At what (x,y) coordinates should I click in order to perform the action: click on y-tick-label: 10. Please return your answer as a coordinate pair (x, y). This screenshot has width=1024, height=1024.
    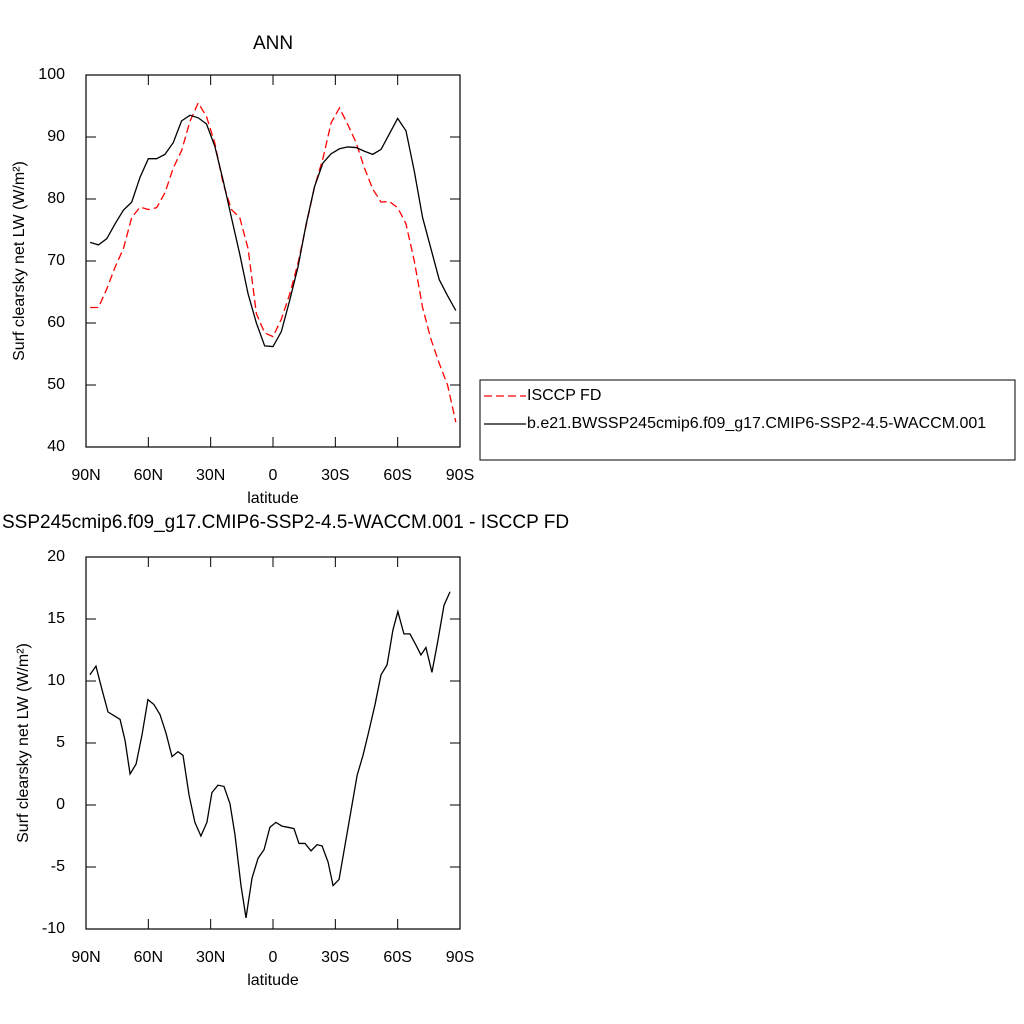
    Looking at the image, I should click on (56, 680).